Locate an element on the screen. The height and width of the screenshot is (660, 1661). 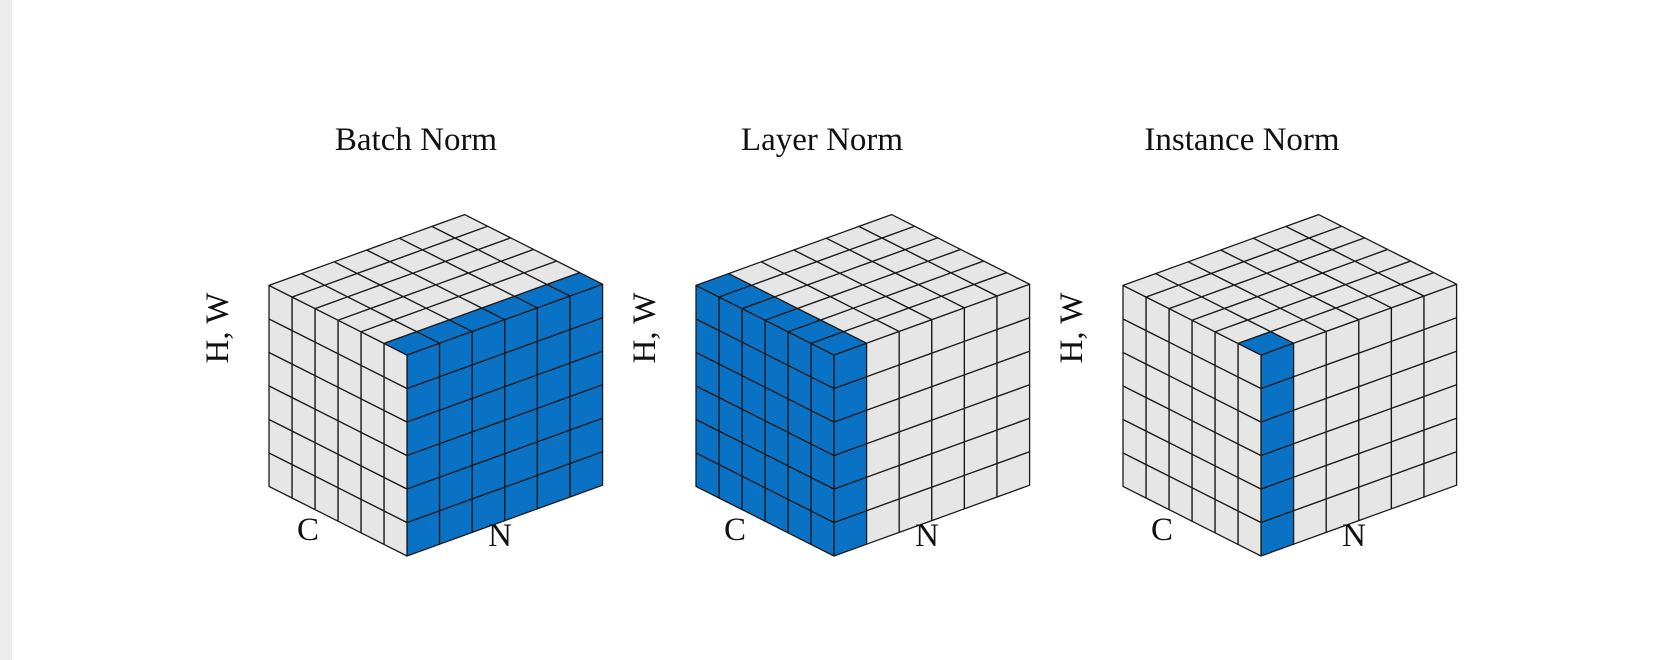
panel-title-instance-norm: Instance Norm is located at coordinates (1242, 140).